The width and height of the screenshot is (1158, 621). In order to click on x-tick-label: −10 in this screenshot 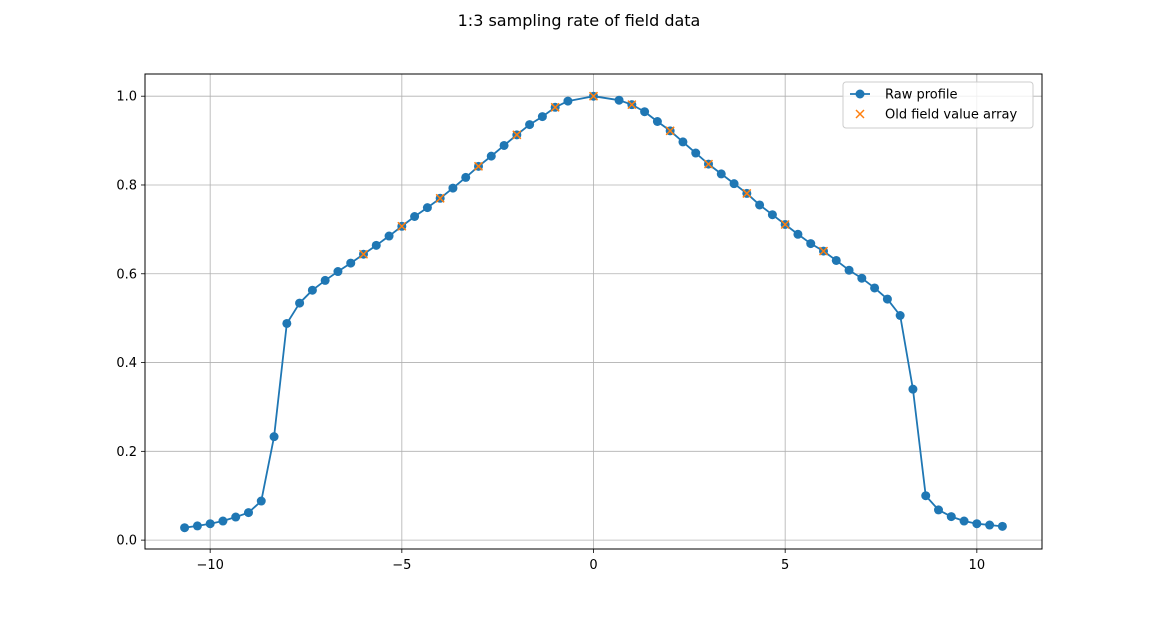, I will do `click(209, 565)`.